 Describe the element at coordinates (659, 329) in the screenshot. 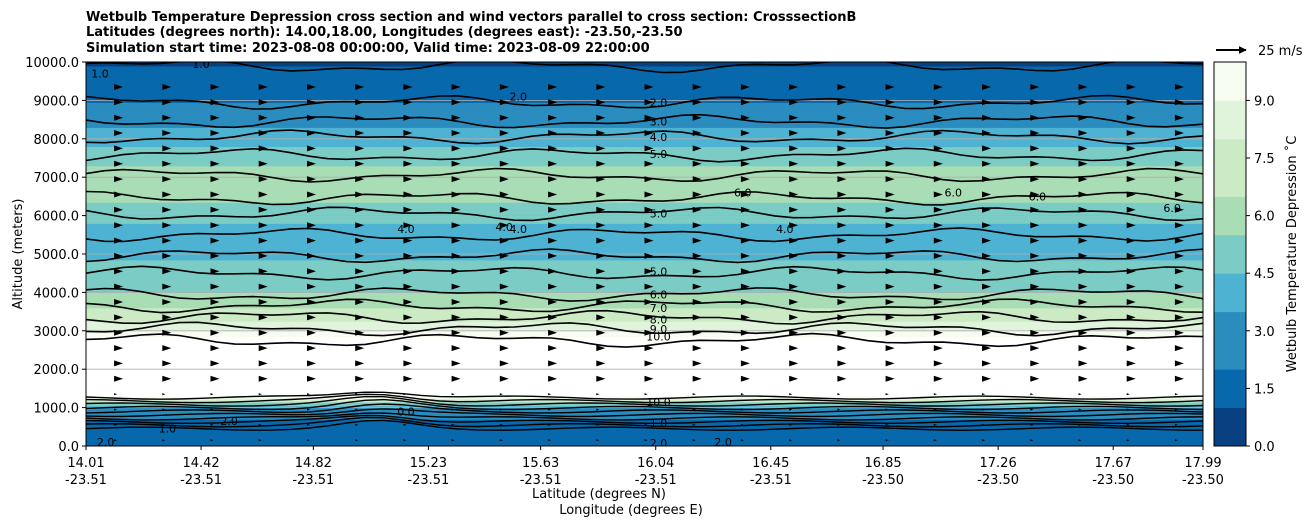

I see `contour-label: 9.0` at that location.